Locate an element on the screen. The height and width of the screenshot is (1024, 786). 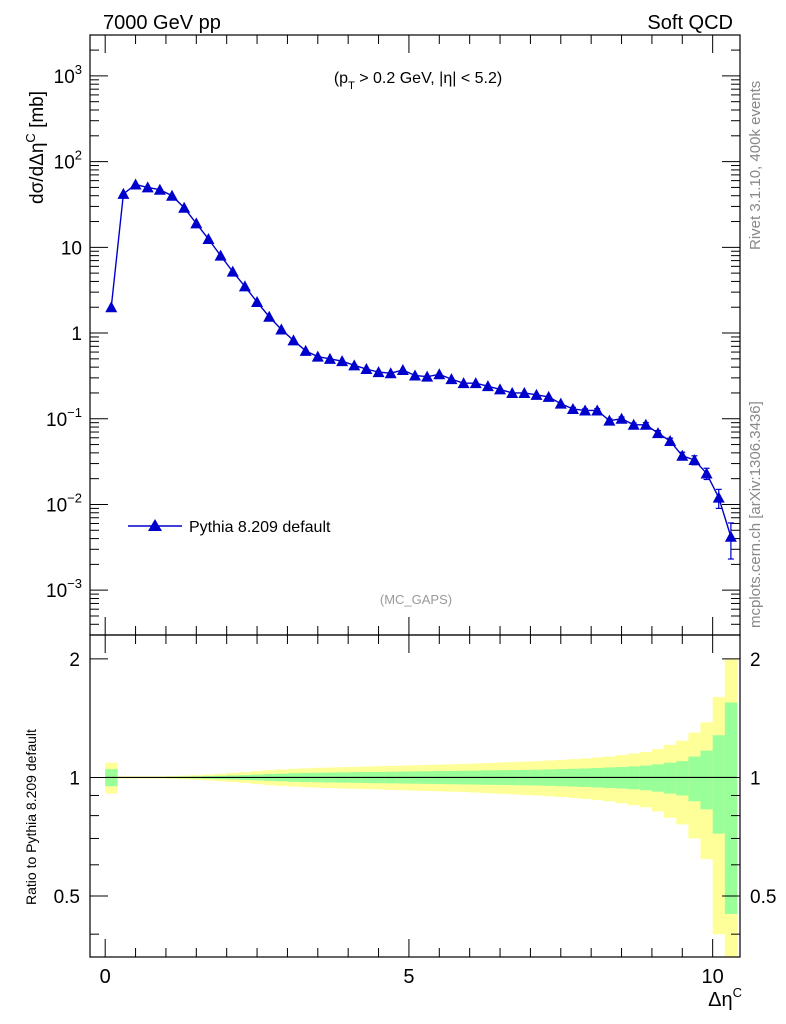
analysis-tag: (MC_GAPS) is located at coordinates (416, 599).